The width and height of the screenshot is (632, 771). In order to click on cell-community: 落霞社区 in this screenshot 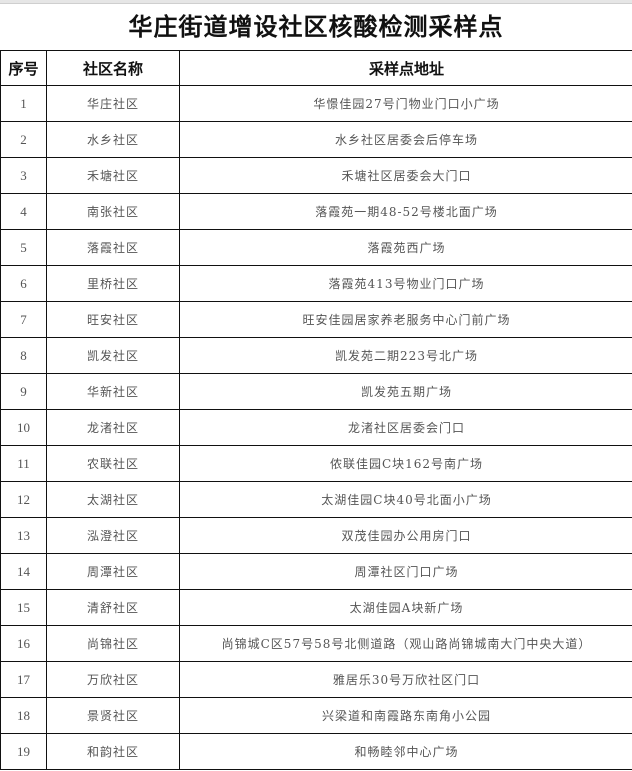, I will do `click(113, 247)`.